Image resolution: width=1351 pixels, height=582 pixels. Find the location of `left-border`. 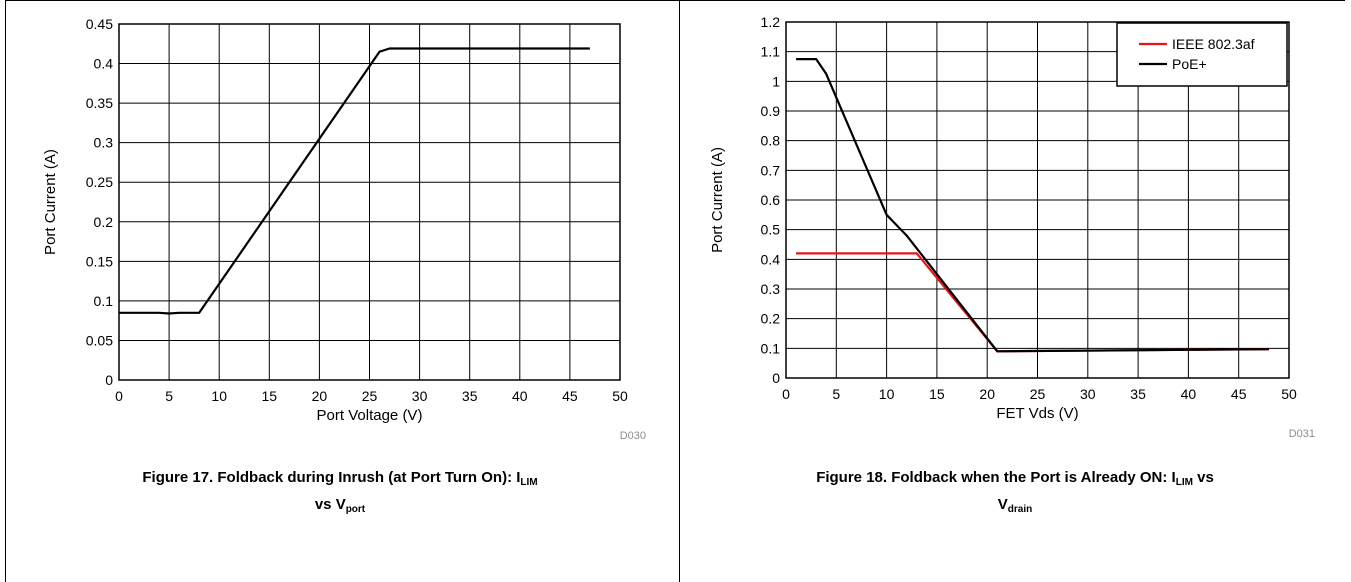

left-border is located at coordinates (5, 291).